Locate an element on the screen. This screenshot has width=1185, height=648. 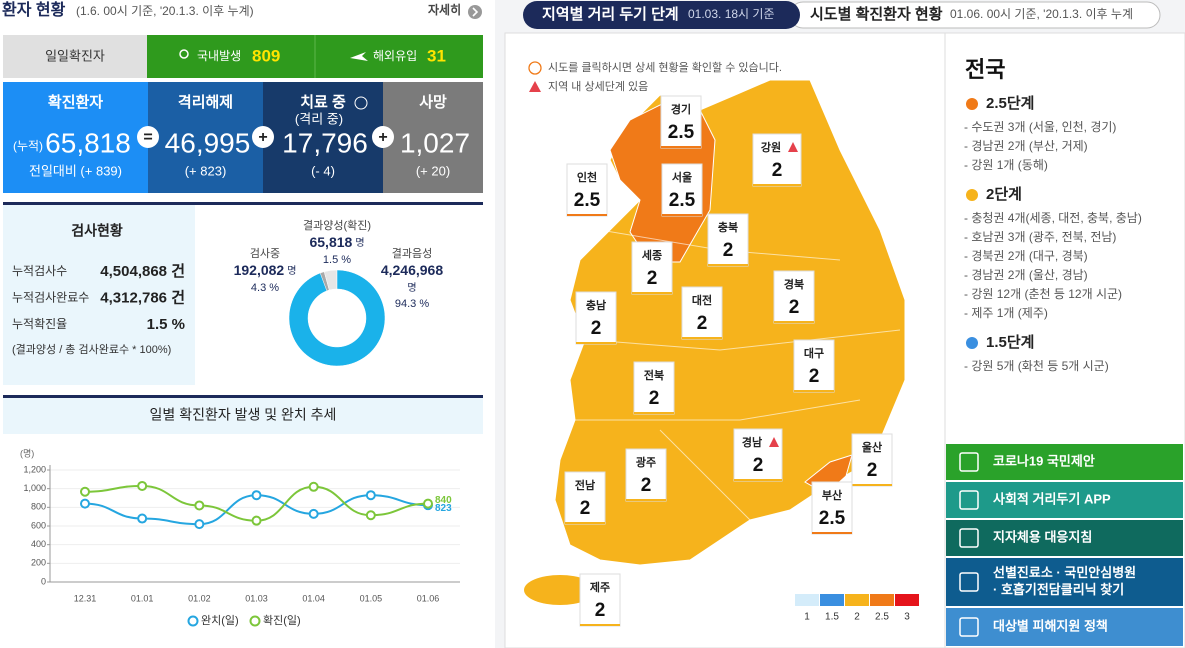
count: 192,082 is located at coordinates (259, 270).